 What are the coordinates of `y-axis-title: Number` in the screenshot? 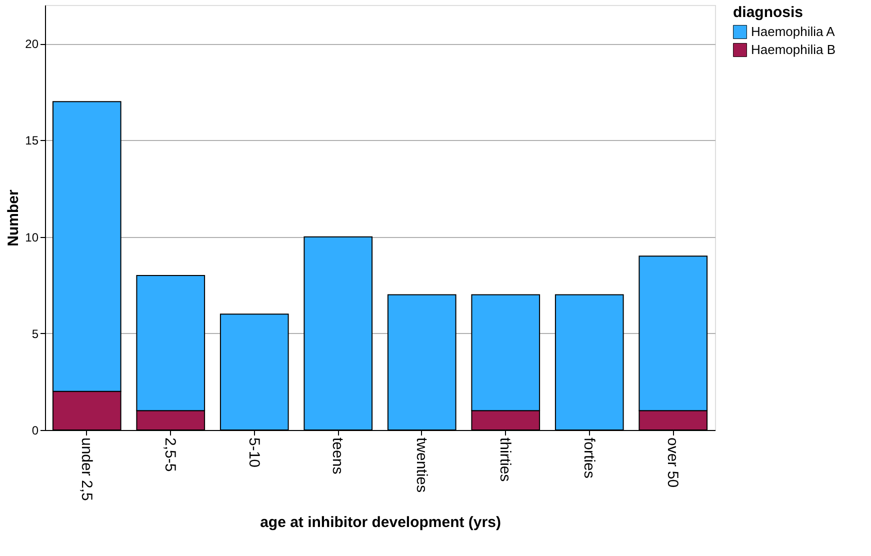 It's located at (13, 218).